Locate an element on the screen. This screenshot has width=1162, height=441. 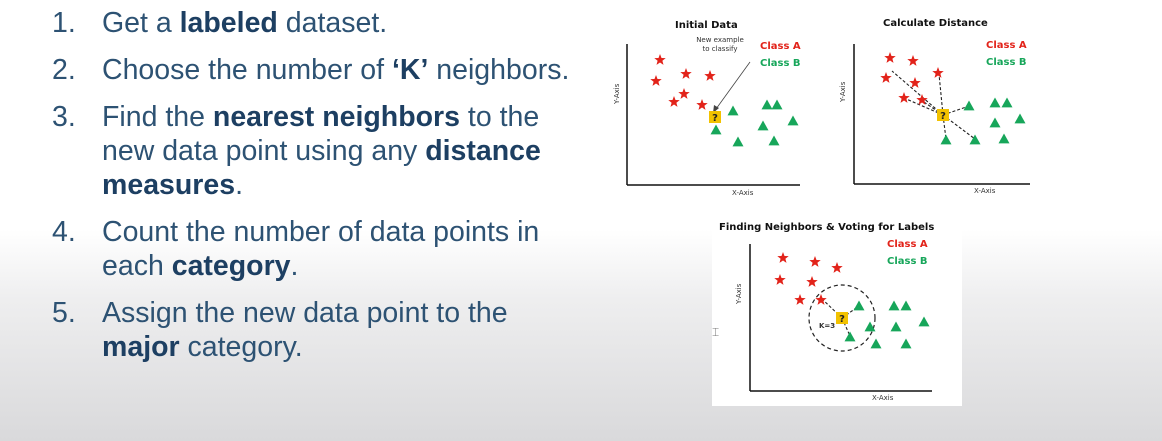
new-example-note: New example to classify is located at coordinates (720, 45).